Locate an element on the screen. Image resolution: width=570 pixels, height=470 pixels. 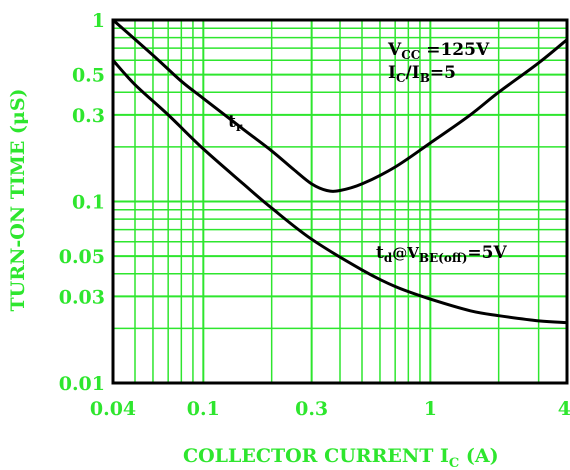
tr-curve-label: tr is located at coordinates (235, 123).